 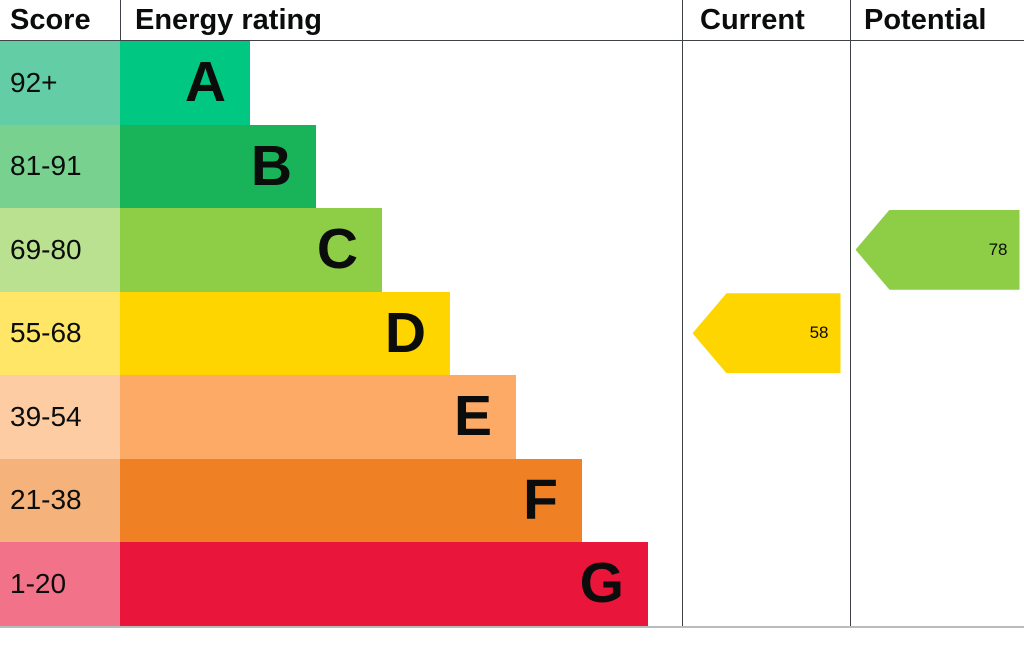 I want to click on current-cell: 58, so click(x=766, y=333).